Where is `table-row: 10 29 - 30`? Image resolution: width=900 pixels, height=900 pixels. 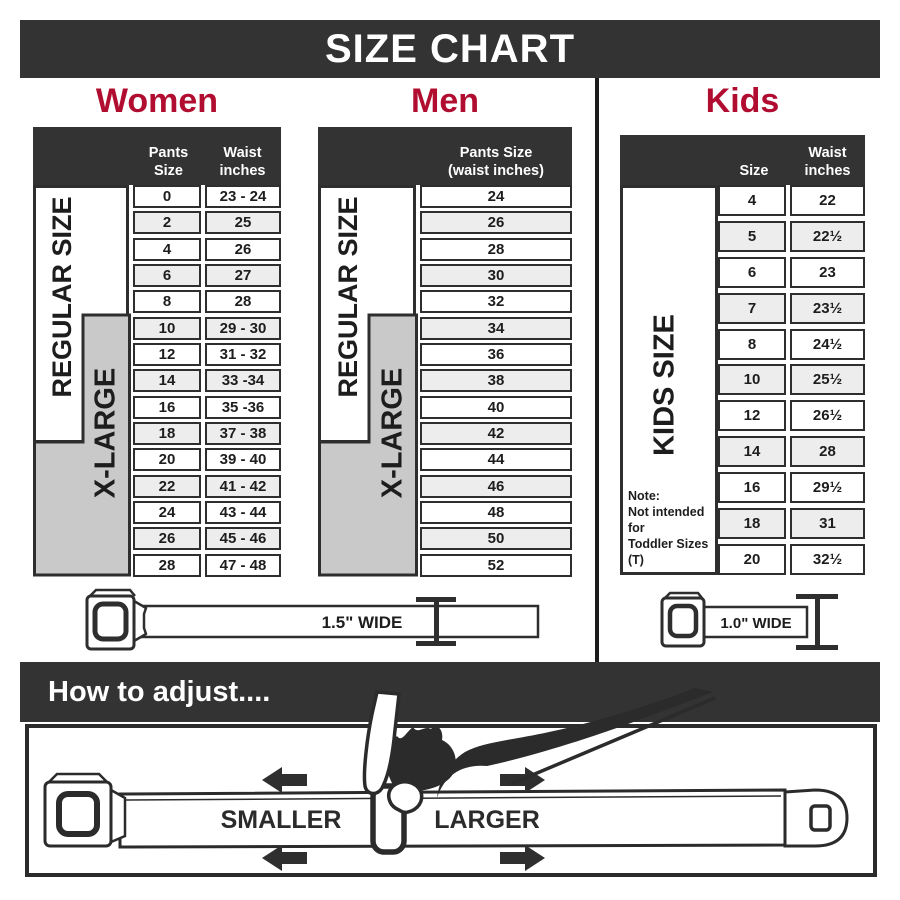
table-row: 10 29 - 30 is located at coordinates (207, 328).